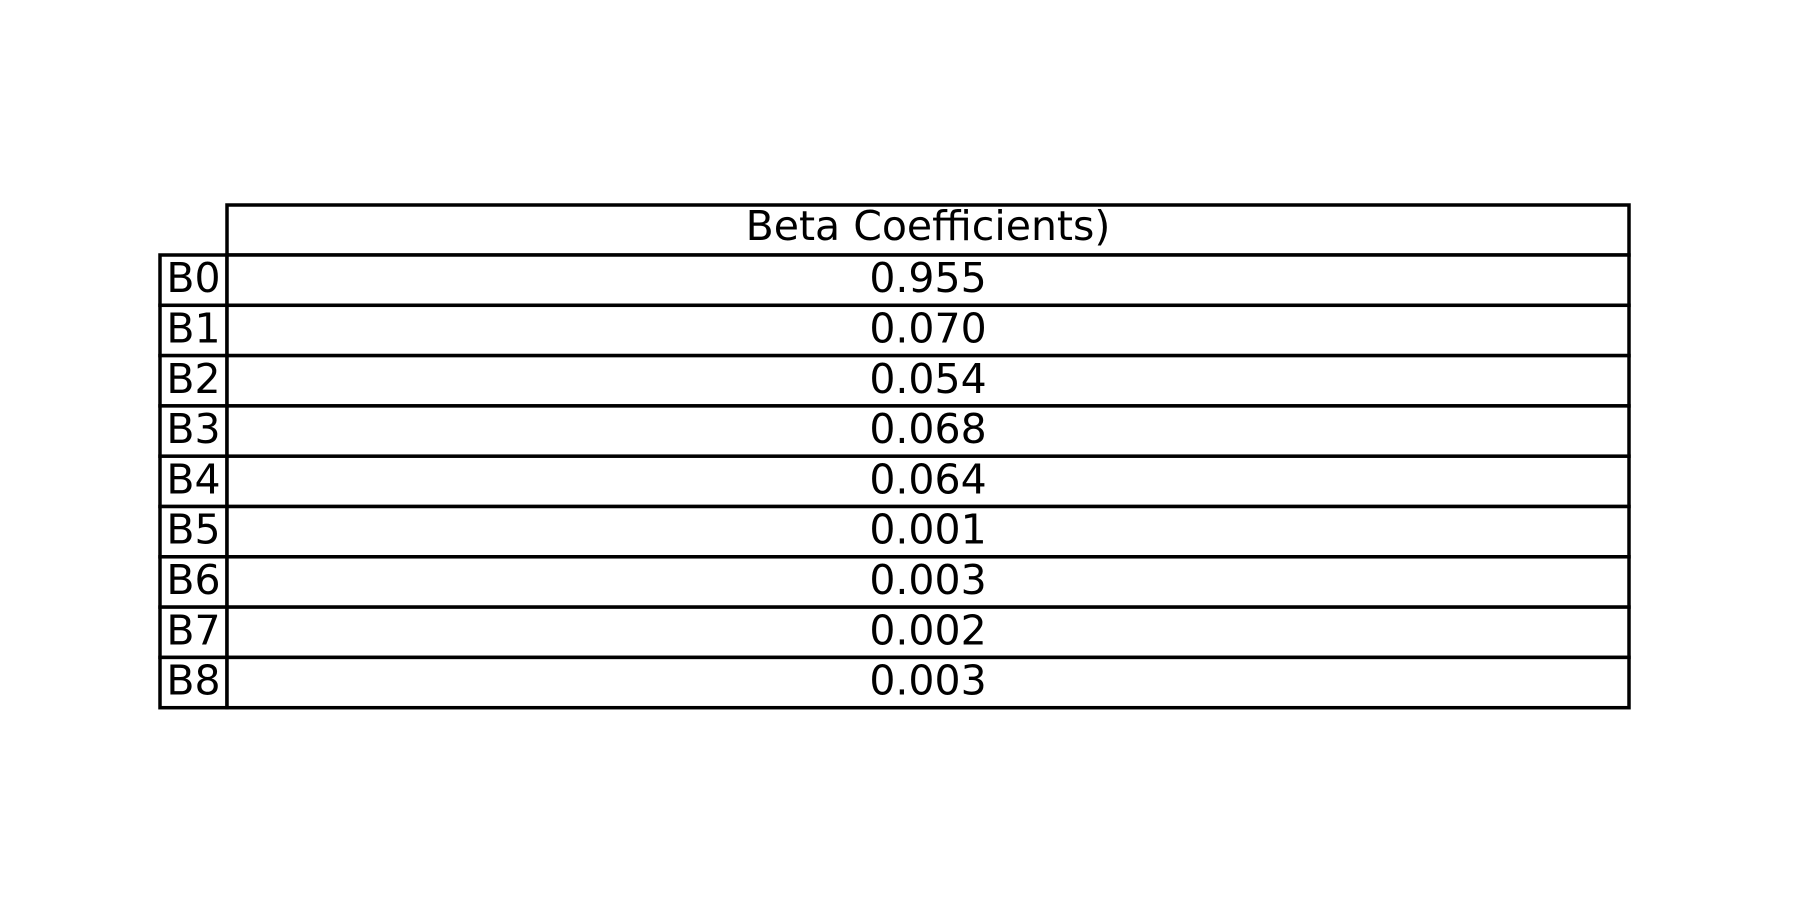 This screenshot has width=1800, height=905. Describe the element at coordinates (193, 580) in the screenshot. I see `row-label: B6` at that location.